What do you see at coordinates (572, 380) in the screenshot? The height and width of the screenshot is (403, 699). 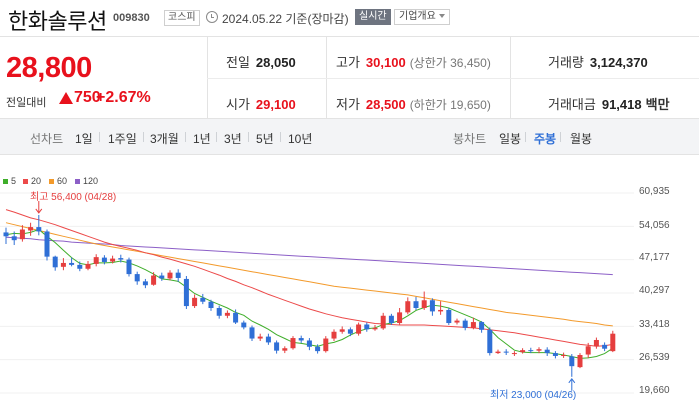 I see `low-arrow-head` at bounding box center [572, 380].